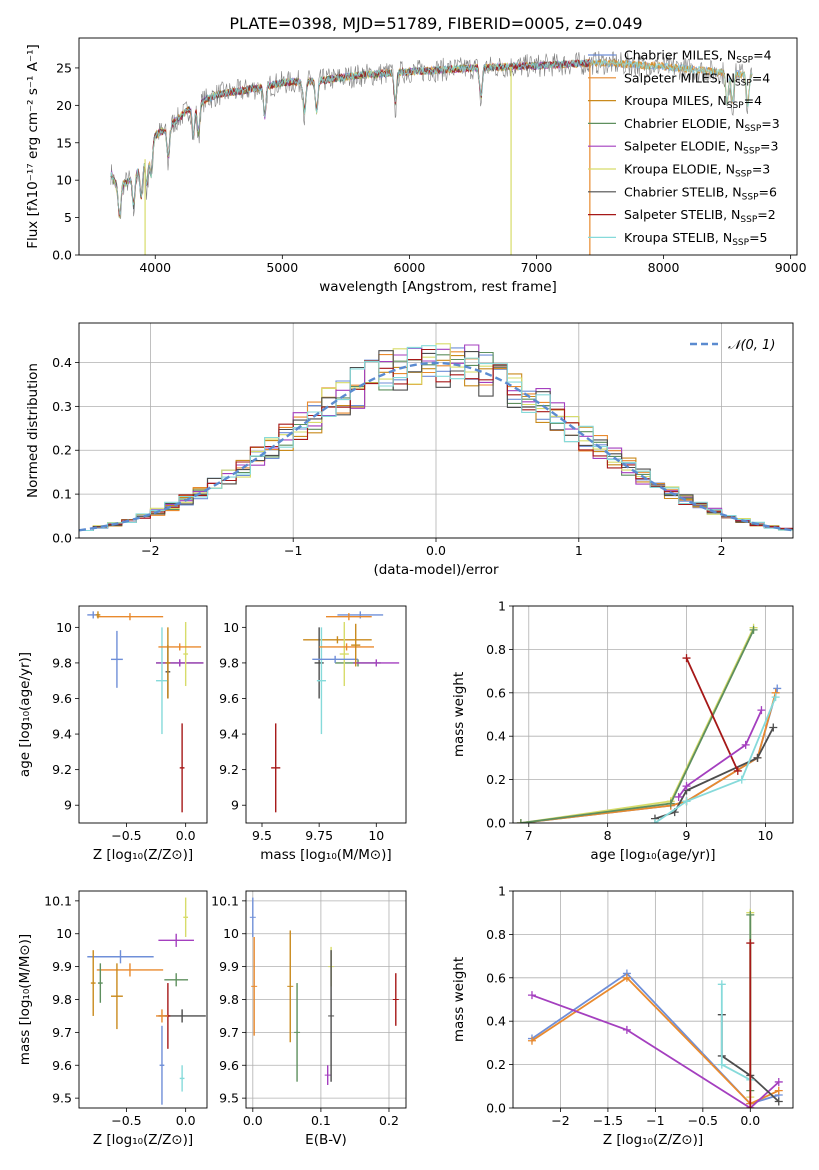 The image size is (819, 1170). What do you see at coordinates (62, 769) in the screenshot?
I see `y-tick-label: 9.2` at bounding box center [62, 769].